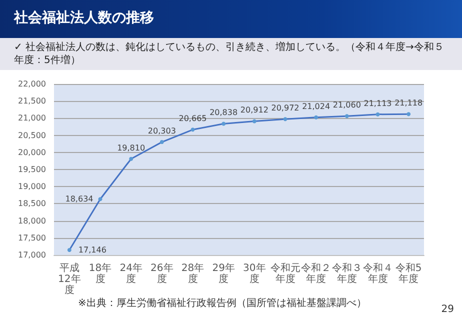  What do you see at coordinates (32, 152) in the screenshot?
I see `y-tick-label: 20,000` at bounding box center [32, 152].